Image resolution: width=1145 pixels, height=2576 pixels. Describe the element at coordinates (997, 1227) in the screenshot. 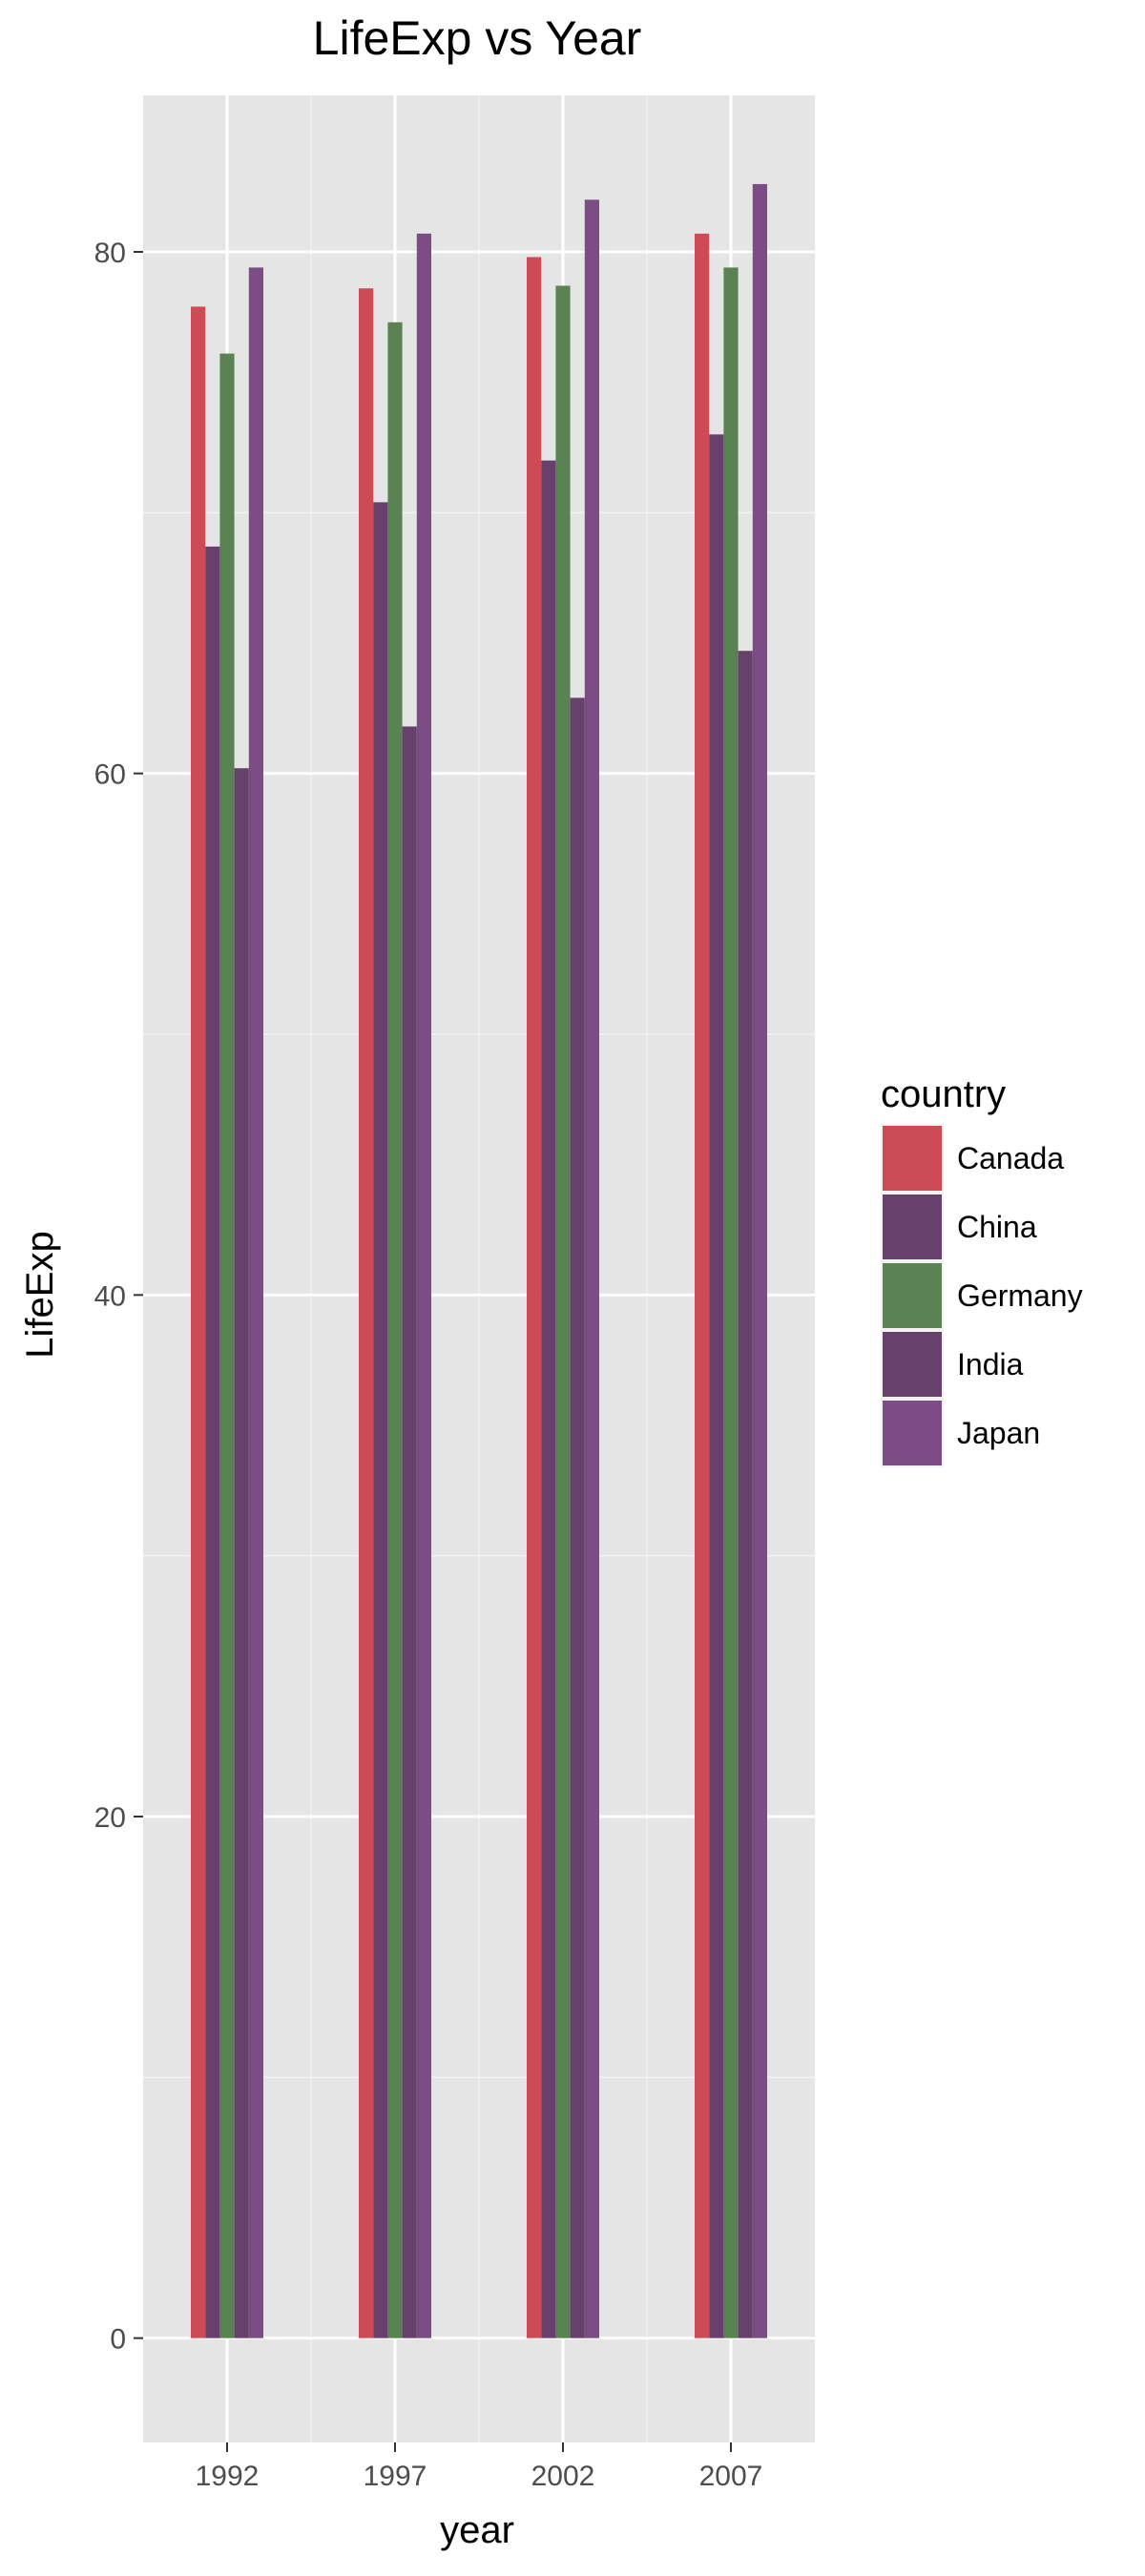

I see `legend-label-china: China` at that location.